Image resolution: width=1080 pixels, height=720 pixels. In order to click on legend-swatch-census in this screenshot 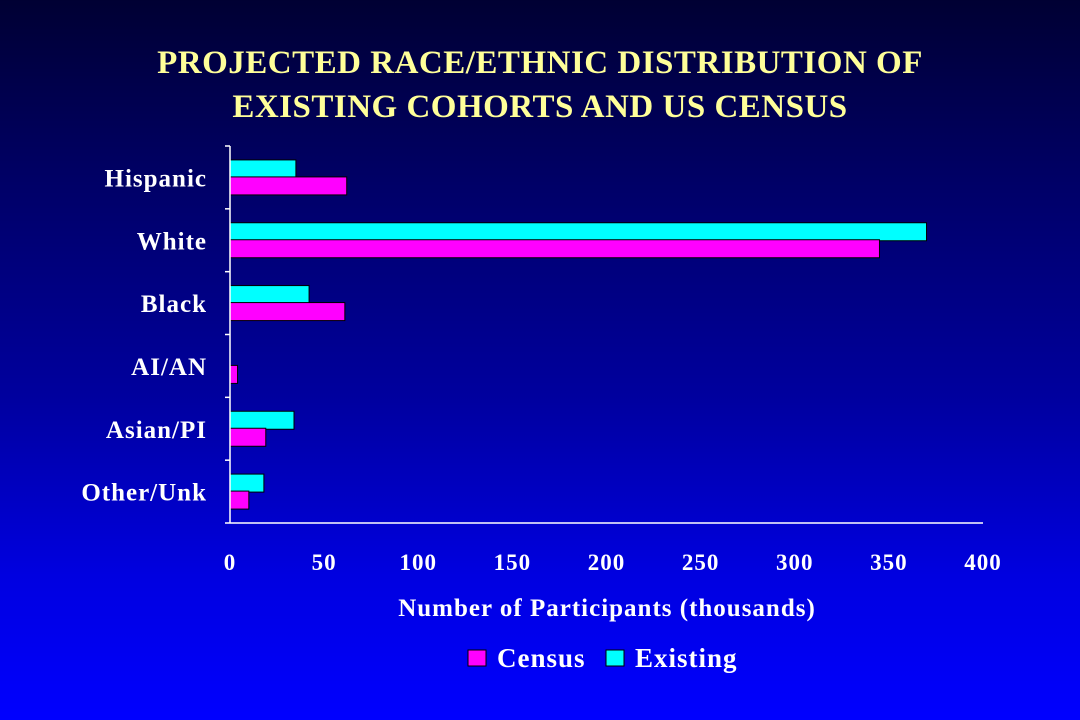, I will do `click(477, 658)`.